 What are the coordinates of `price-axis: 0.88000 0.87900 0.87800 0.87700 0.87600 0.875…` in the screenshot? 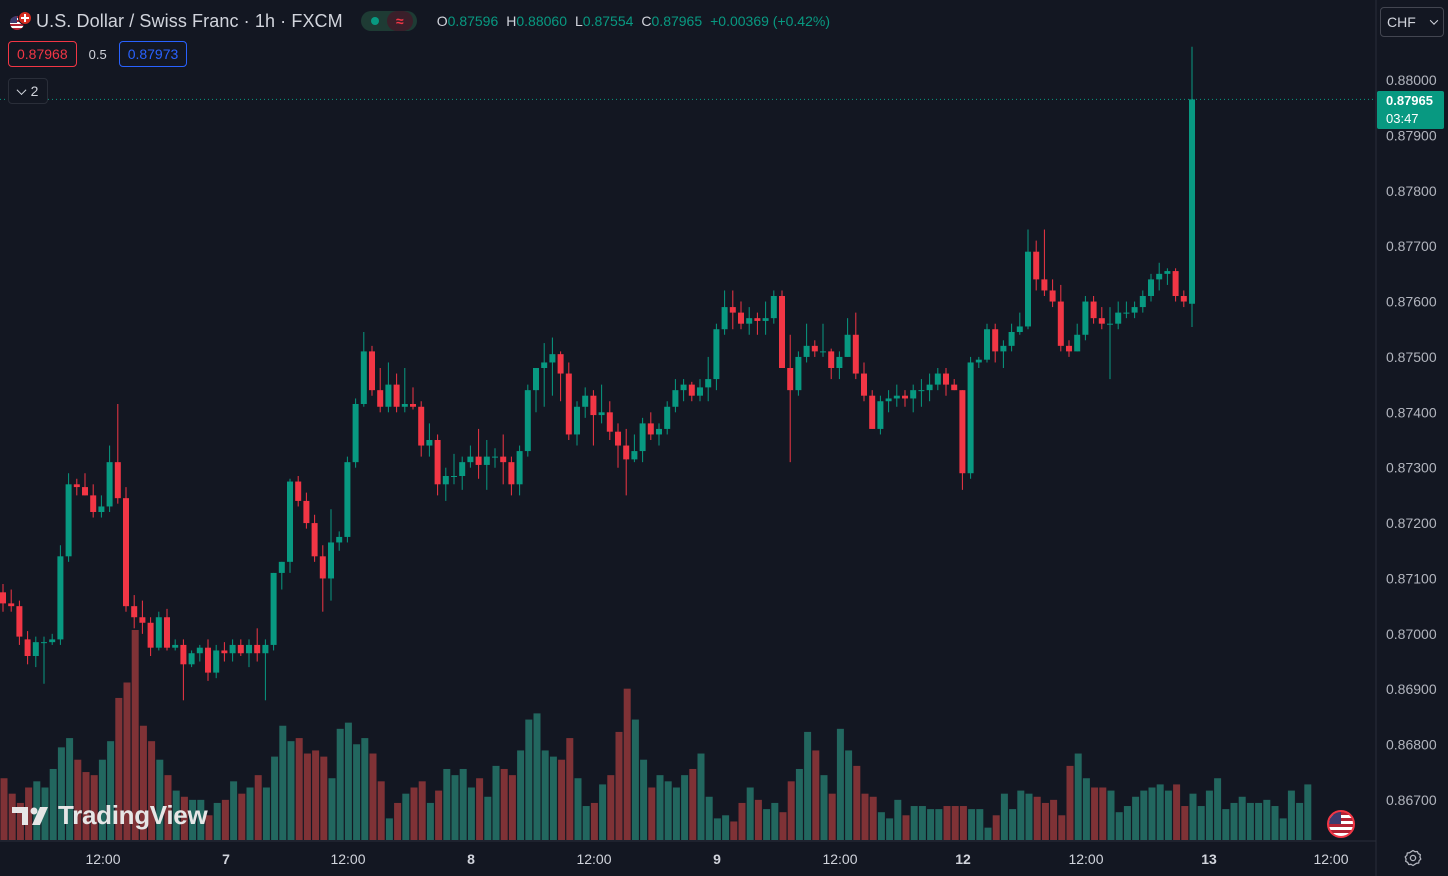 It's located at (1411, 440).